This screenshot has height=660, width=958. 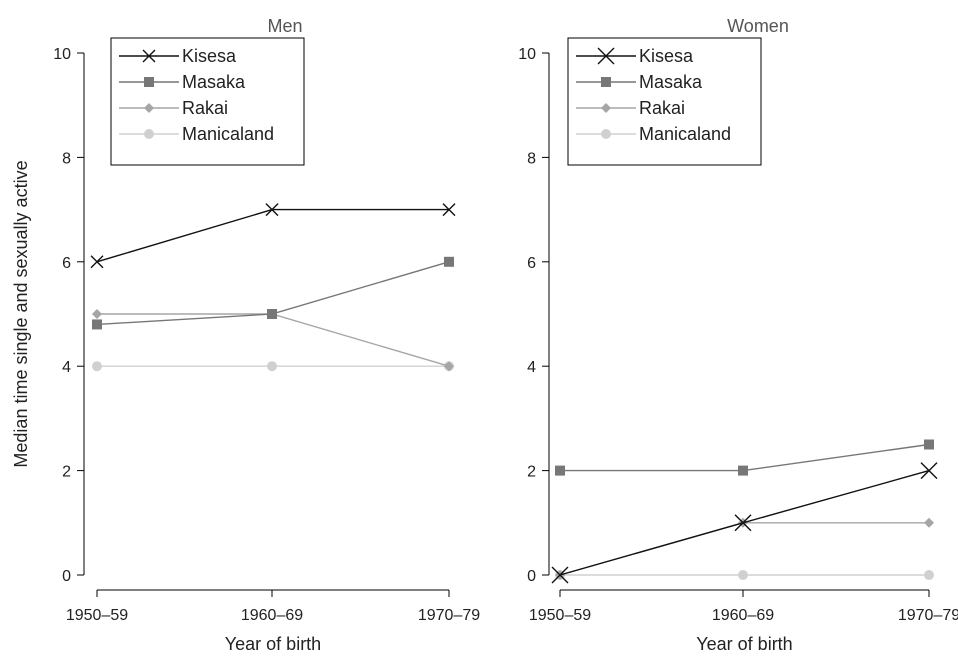 What do you see at coordinates (744, 549) in the screenshot?
I see `panel-2-series-line-rakai` at bounding box center [744, 549].